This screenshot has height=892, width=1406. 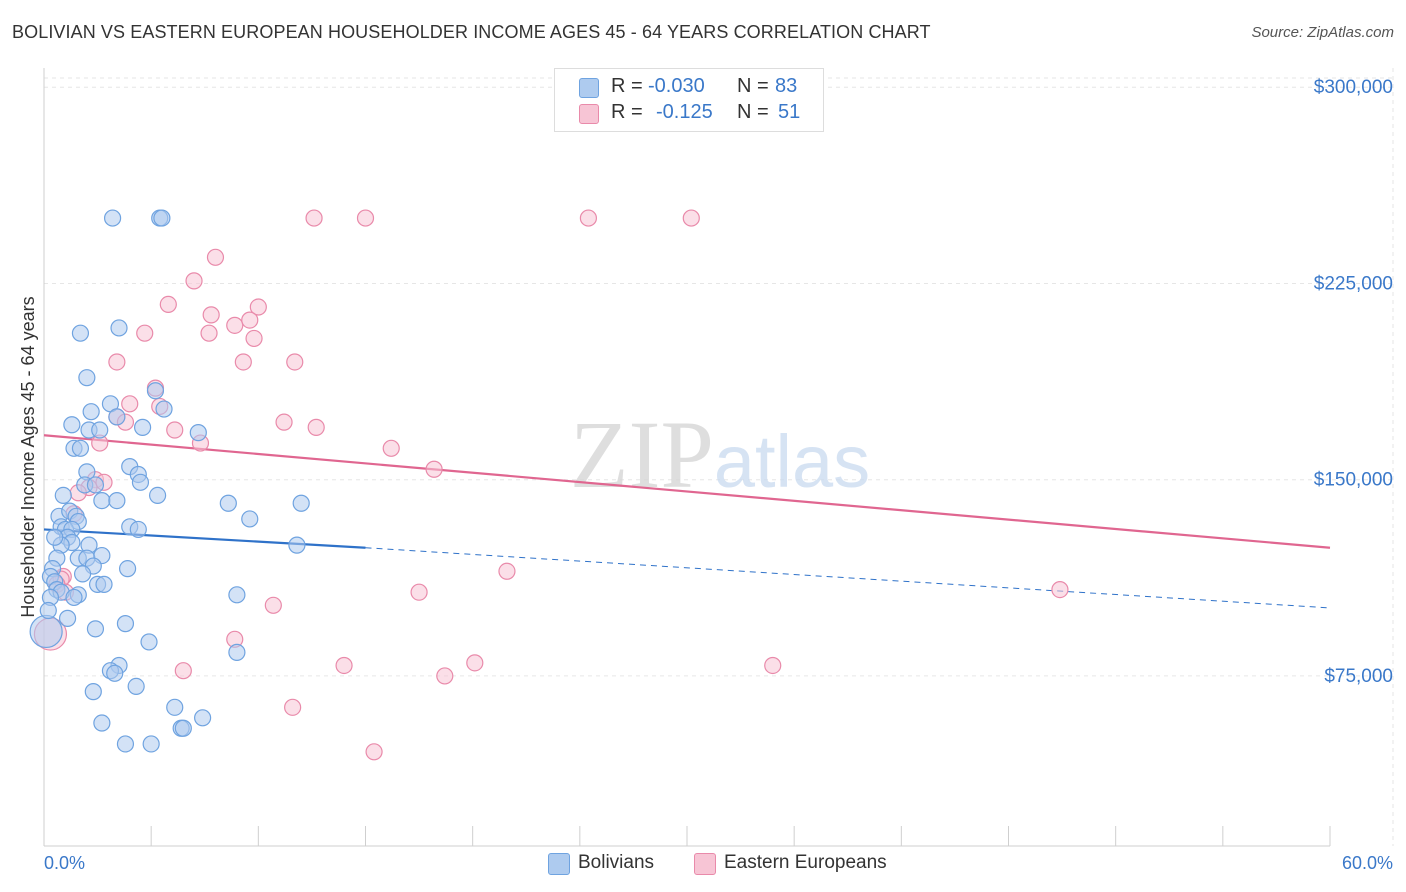 I want to click on chart-source: Source: ZipAtlas.com, so click(x=1322, y=32).